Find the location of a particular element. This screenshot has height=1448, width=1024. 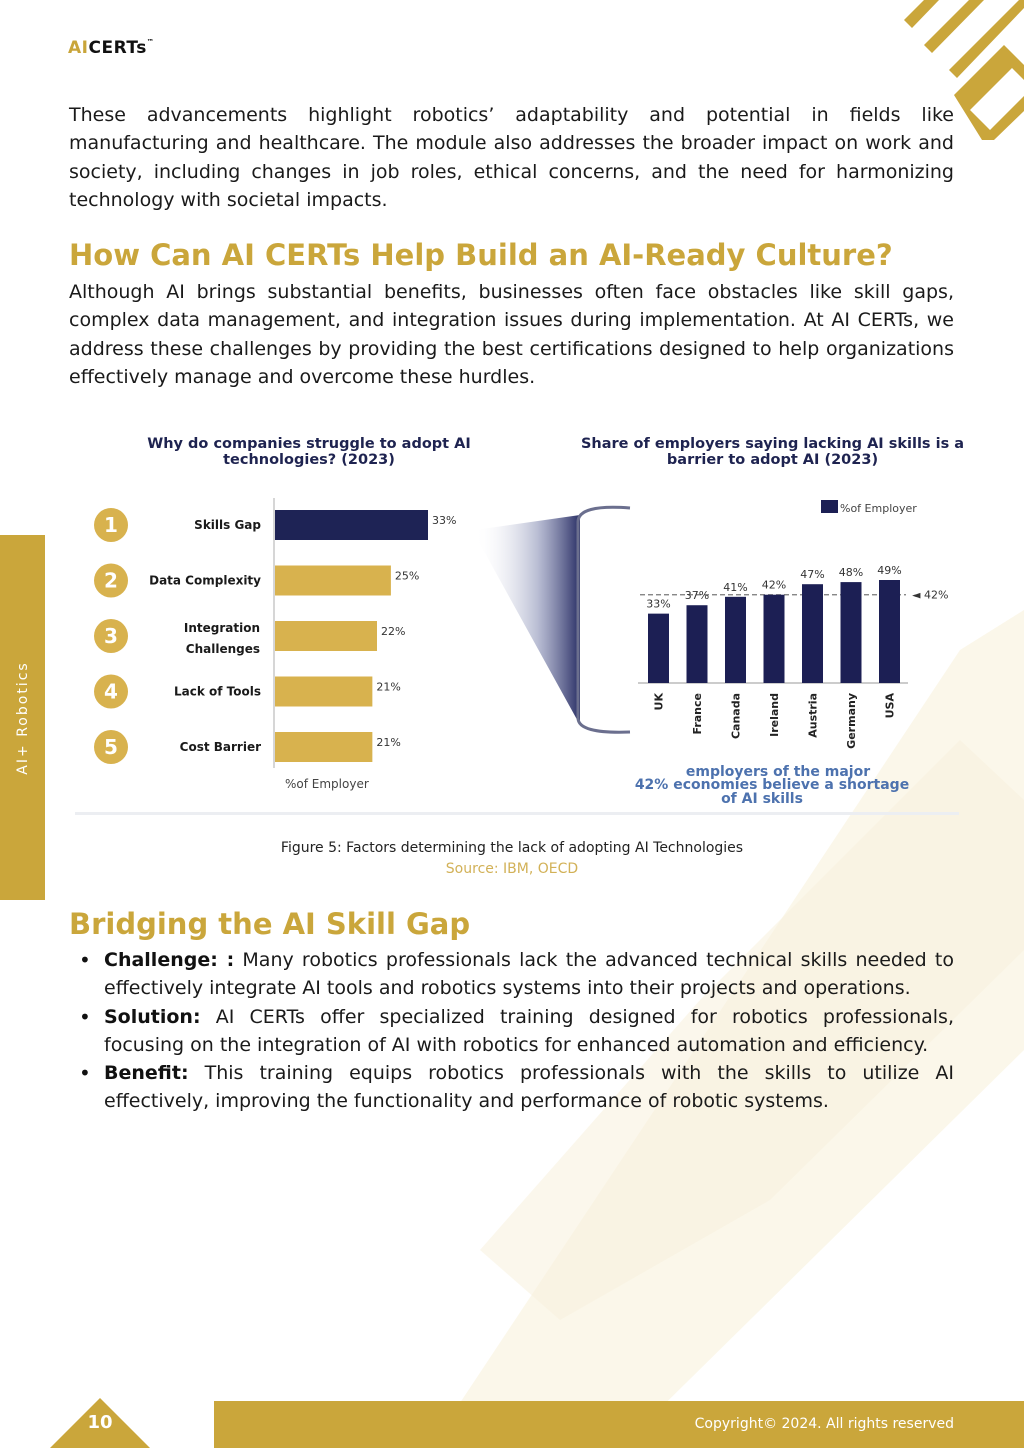

rank-number-5: 5 is located at coordinates (111, 747).